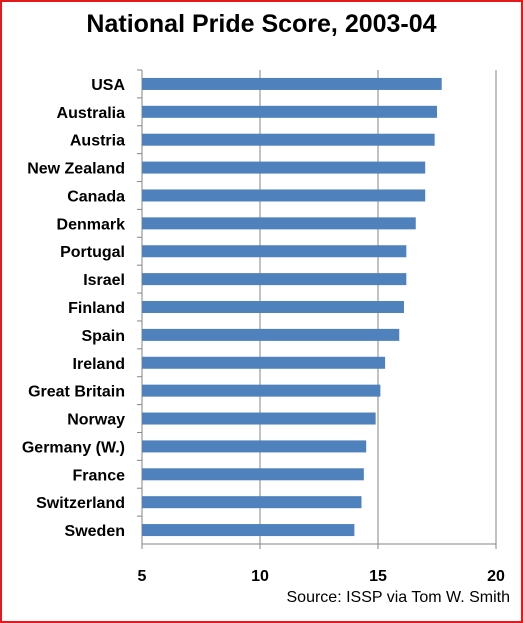  Describe the element at coordinates (104, 280) in the screenshot. I see `category-label: Israel` at that location.